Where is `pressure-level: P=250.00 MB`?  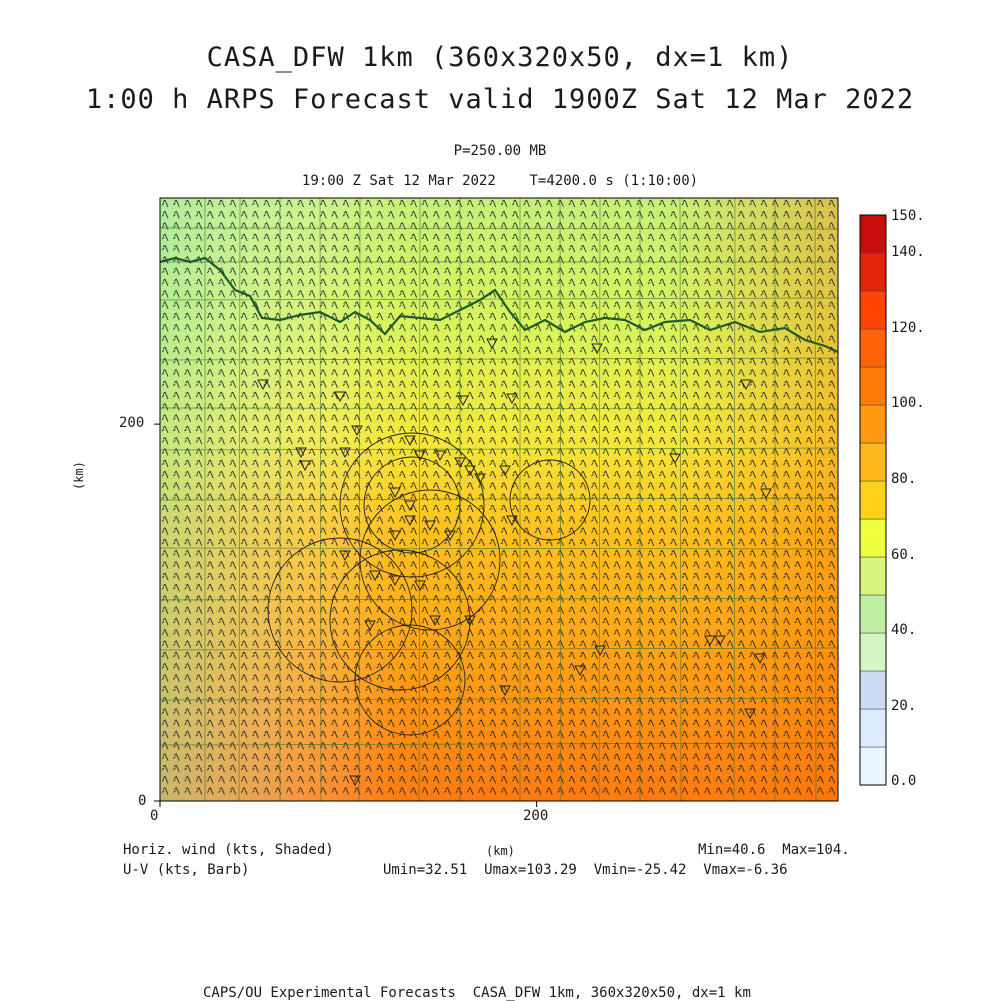
pressure-level: P=250.00 MB is located at coordinates (500, 151).